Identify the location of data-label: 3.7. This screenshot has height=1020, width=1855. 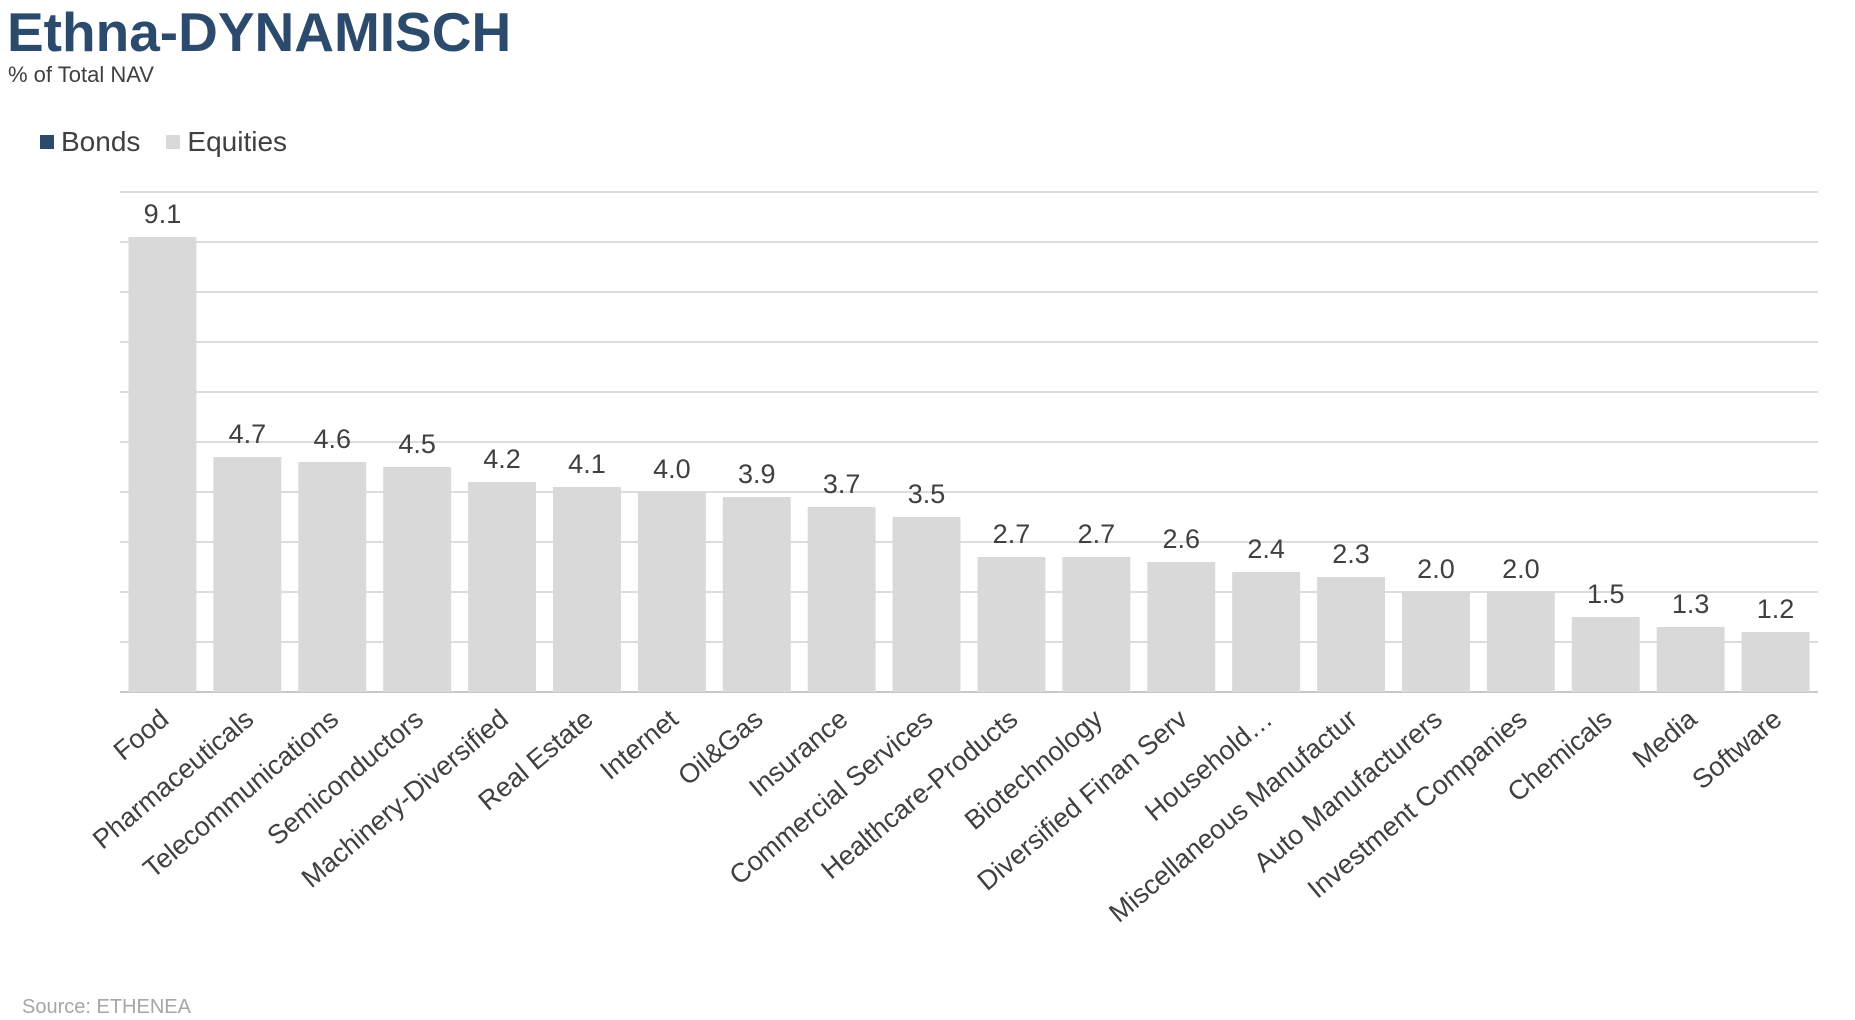
(842, 484).